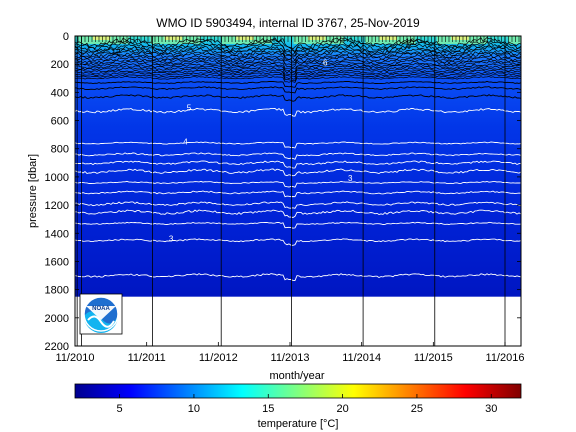 The width and height of the screenshot is (576, 432). What do you see at coordinates (290, 358) in the screenshot?
I see `x-tick-label: 11/2013` at bounding box center [290, 358].